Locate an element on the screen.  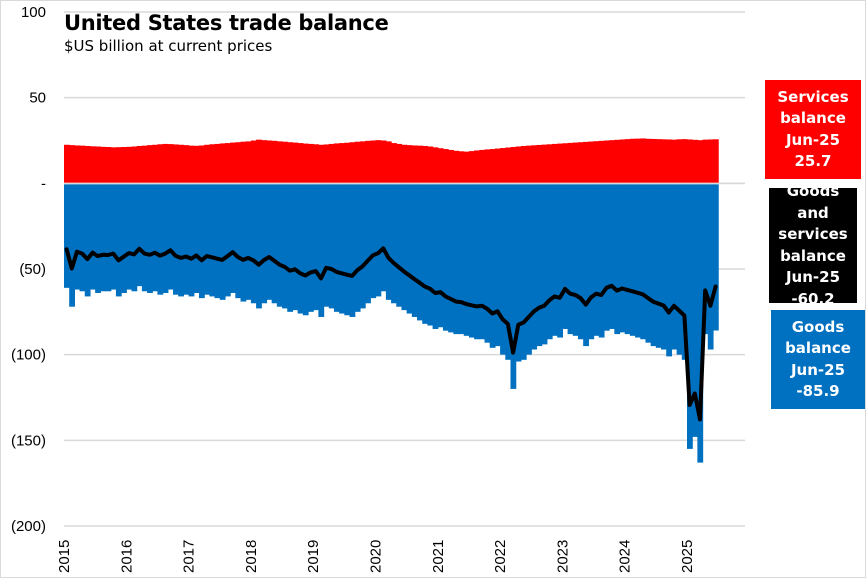
total-callout-date: Jun-25 is located at coordinates (813, 277).